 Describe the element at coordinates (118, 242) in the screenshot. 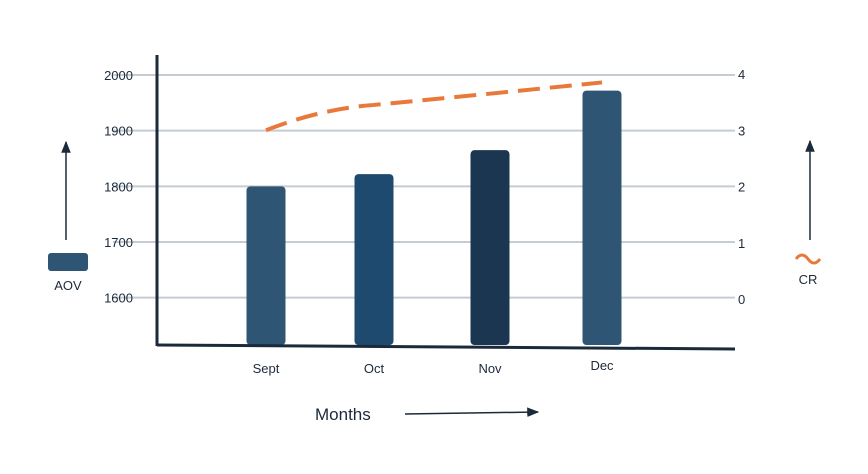

I see `y-left-tick-label: 1700` at that location.